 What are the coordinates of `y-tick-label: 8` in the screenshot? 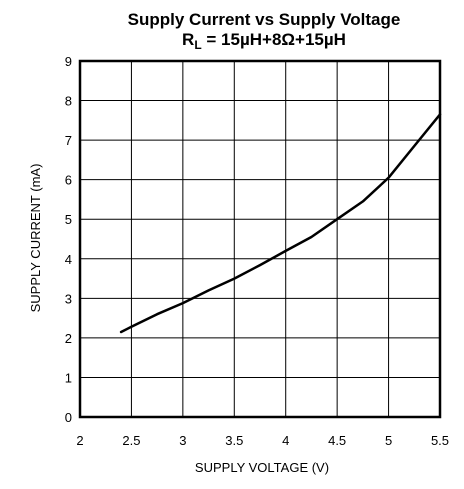 It's located at (68, 101).